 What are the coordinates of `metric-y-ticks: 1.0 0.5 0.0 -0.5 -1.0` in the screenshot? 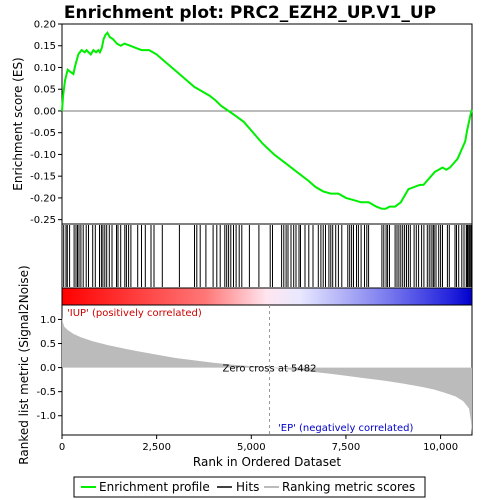 It's located at (49, 368).